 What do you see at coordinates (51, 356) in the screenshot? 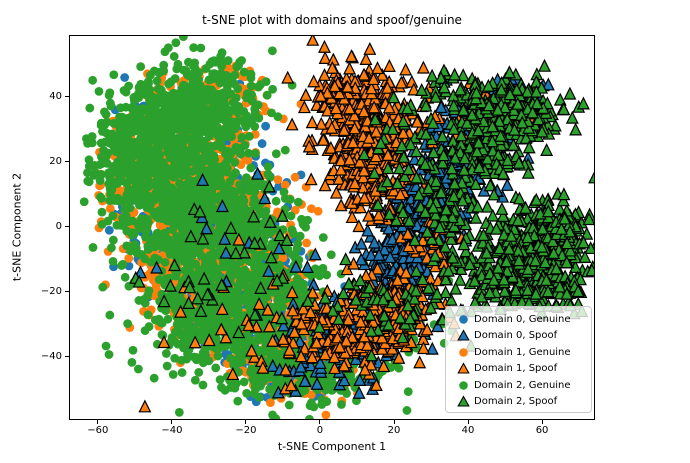
I see `y-tick-label: −40` at bounding box center [51, 356].